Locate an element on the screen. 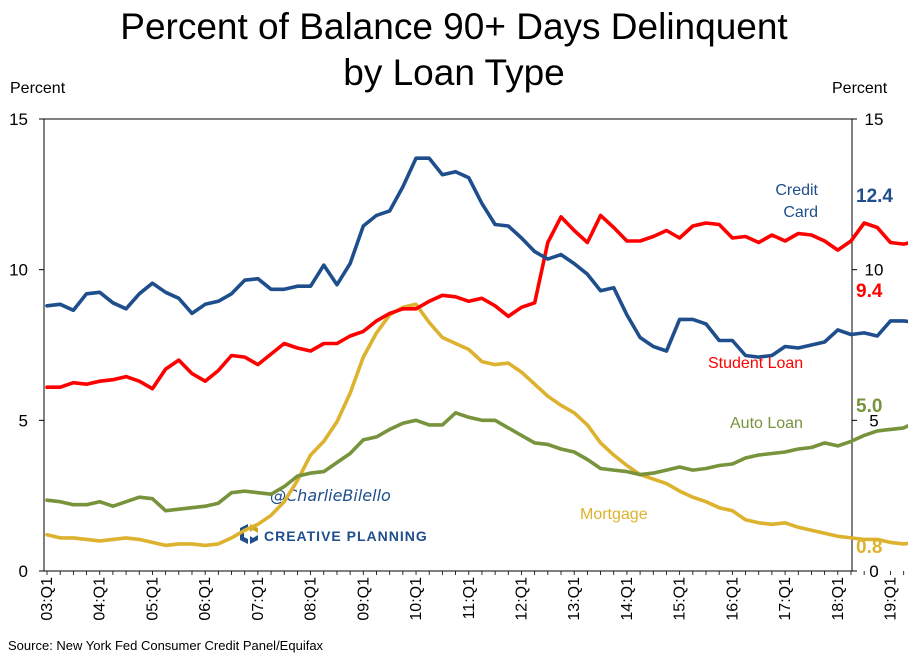 Image resolution: width=908 pixels, height=659 pixels. end-value-mortgage: 0.8 is located at coordinates (869, 547).